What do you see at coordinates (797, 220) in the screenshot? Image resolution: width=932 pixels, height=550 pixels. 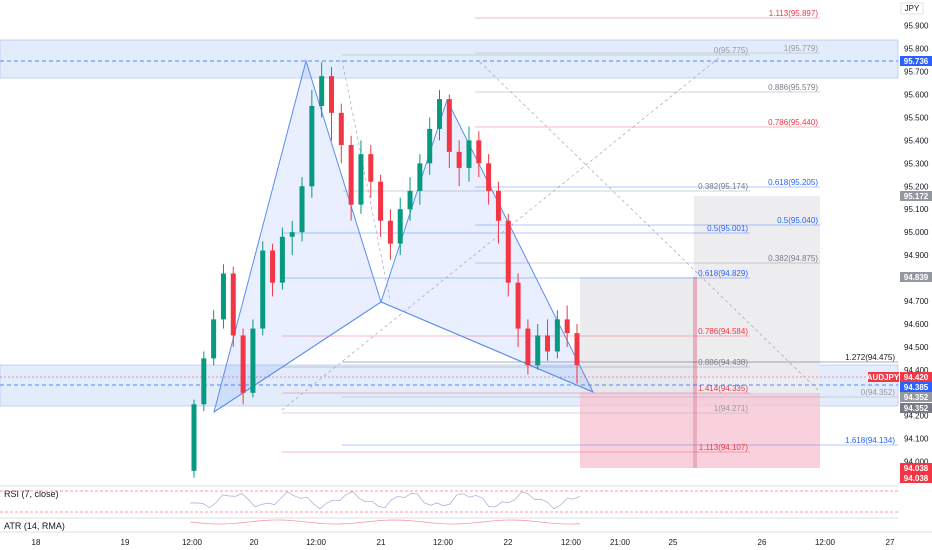 I see `fib-label-5: 0.5(95.040)` at bounding box center [797, 220].